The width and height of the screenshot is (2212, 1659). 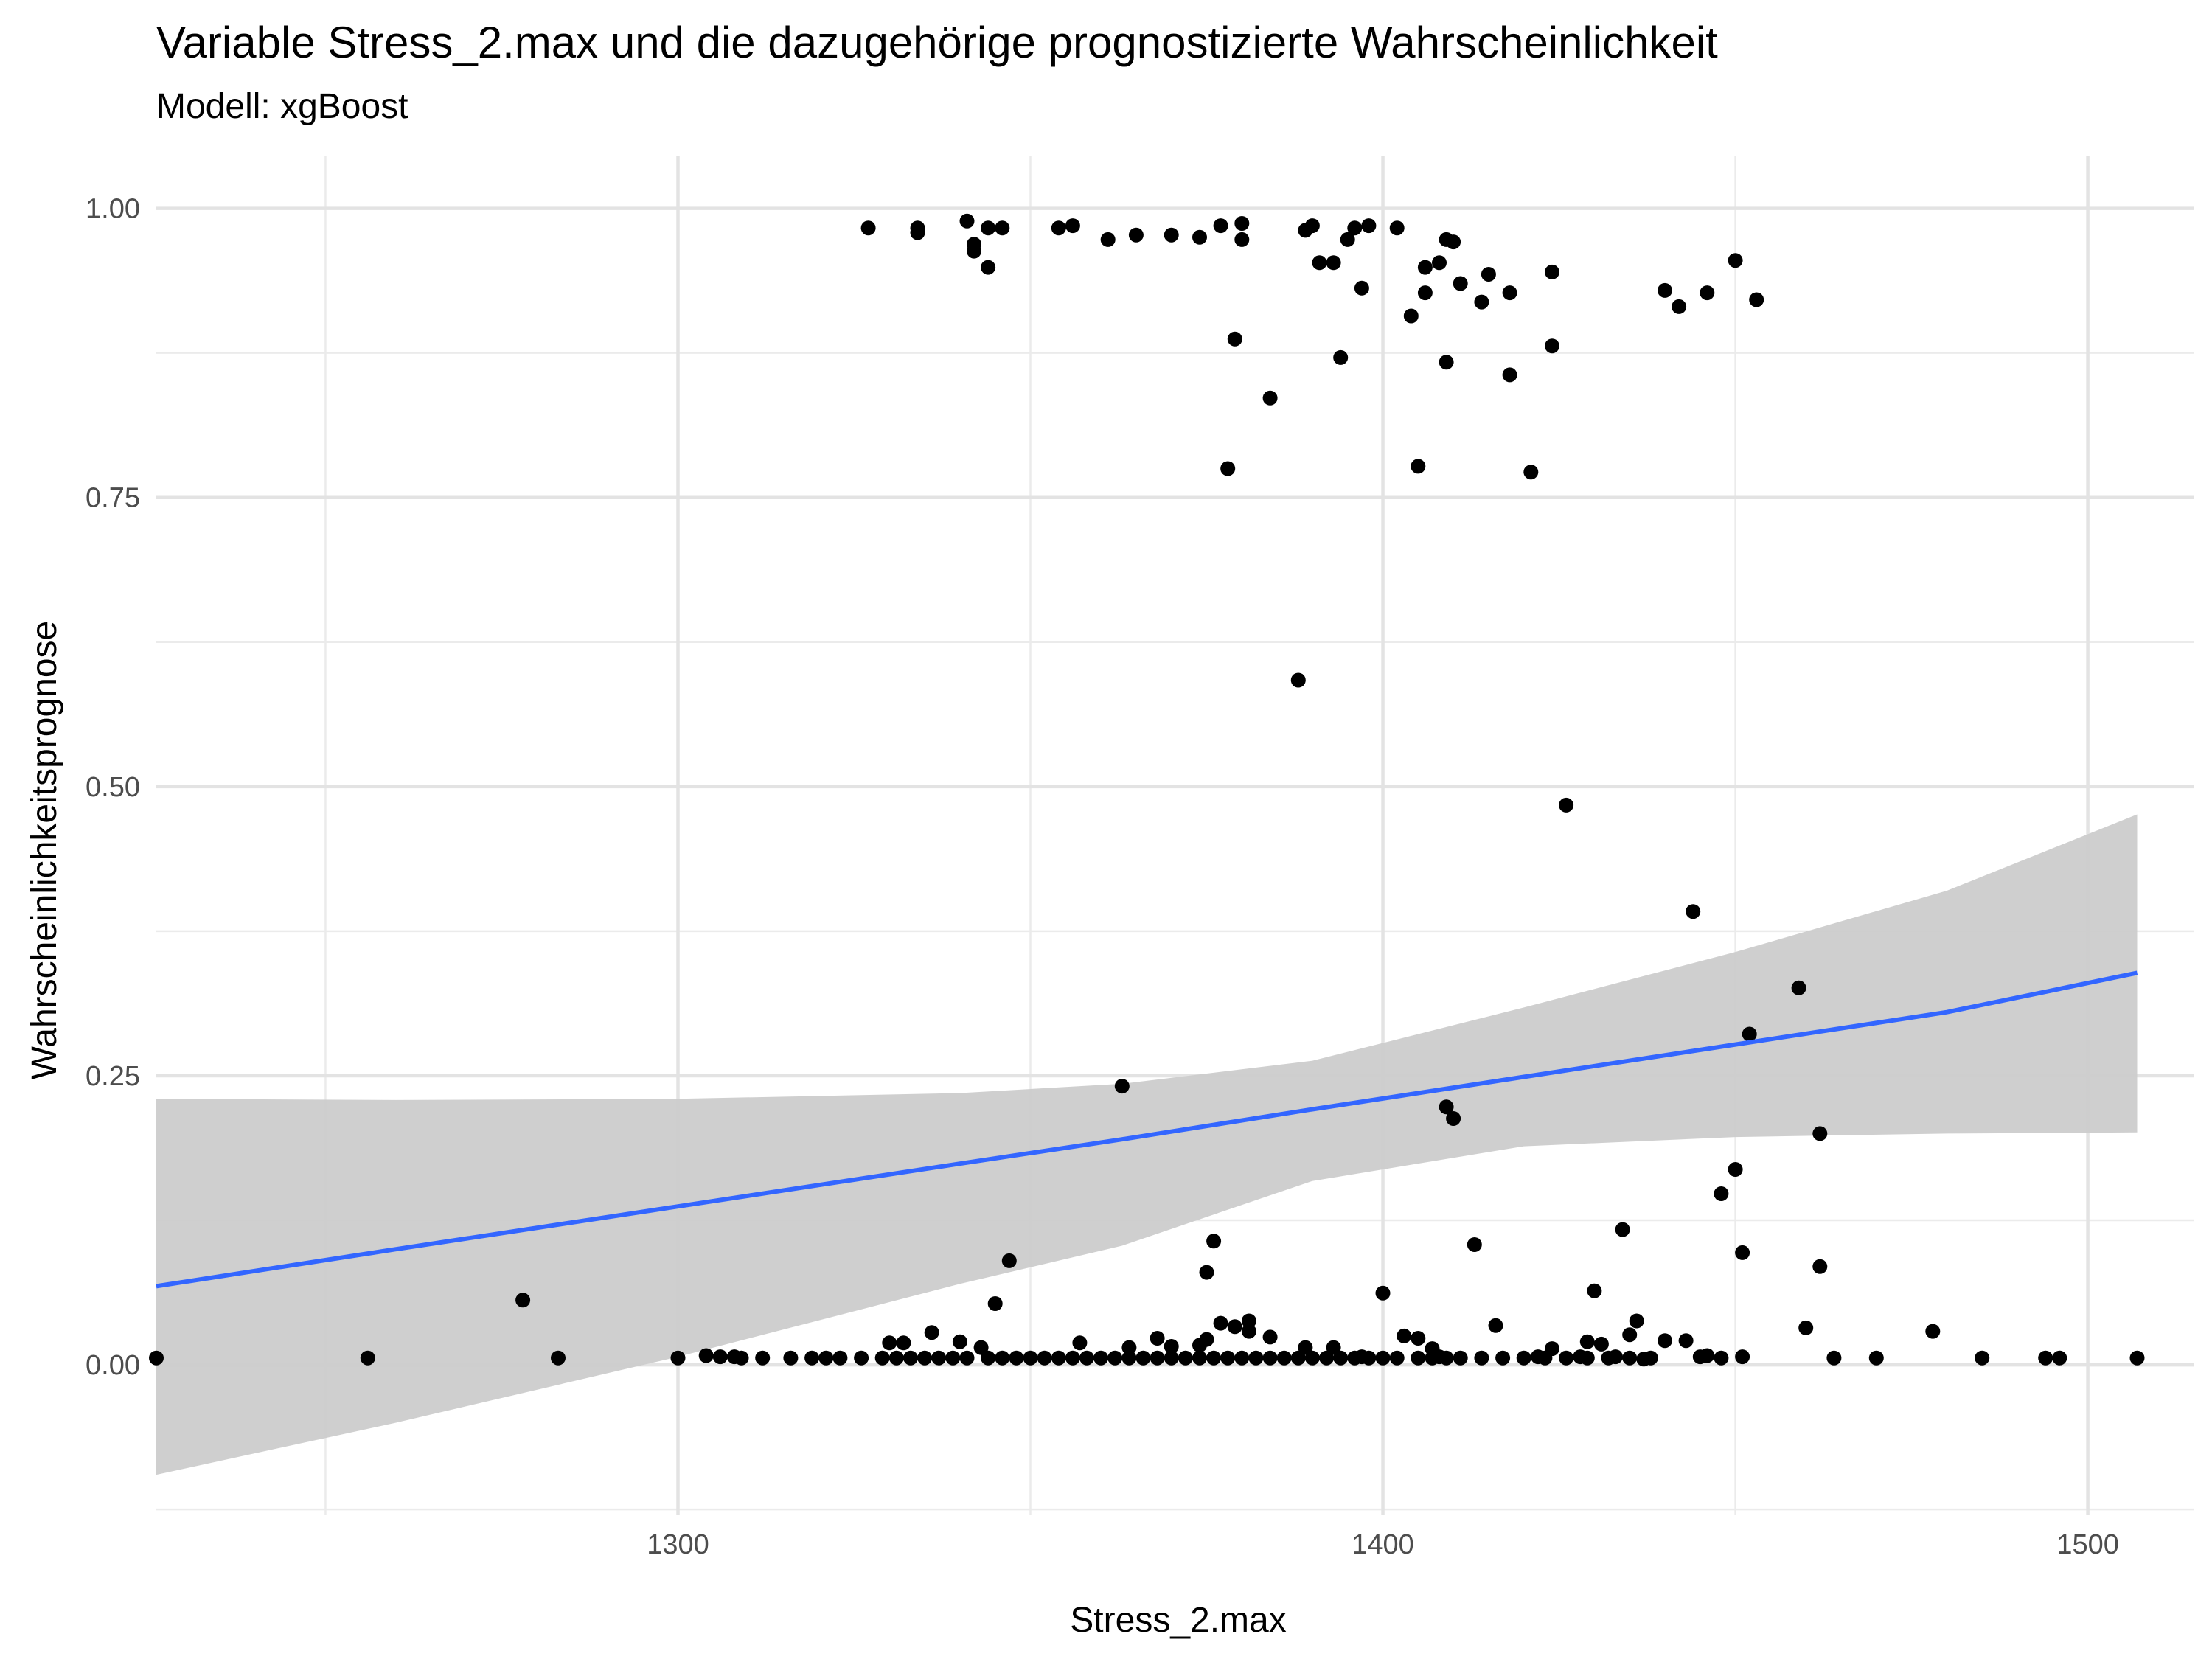 I want to click on x-tick-label: 1300, so click(x=678, y=1544).